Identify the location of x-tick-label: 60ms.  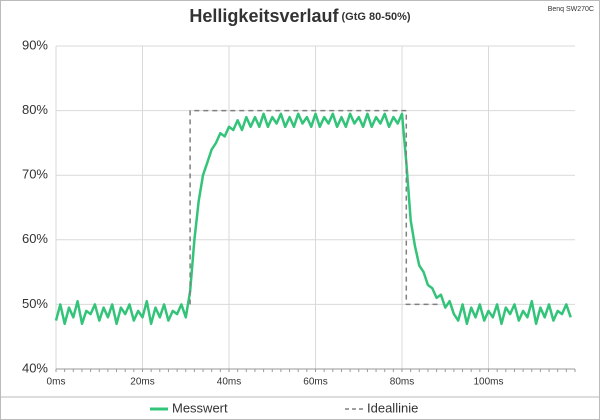
(315, 382).